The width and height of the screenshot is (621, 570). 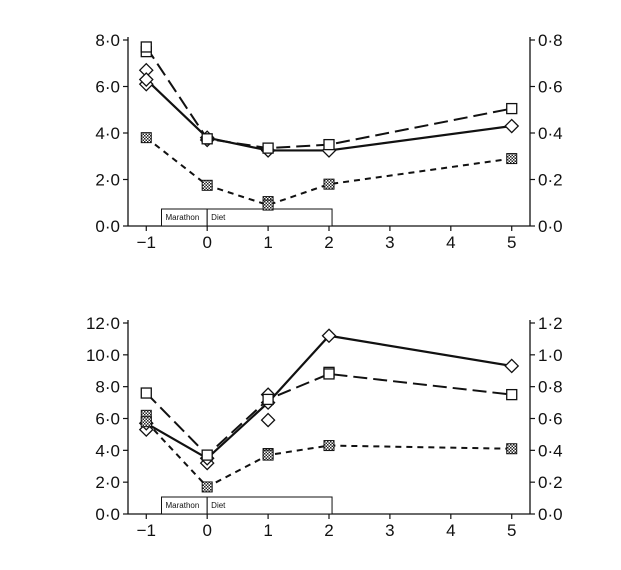 I want to click on panel-b-y-tick-label: 6·0, so click(x=107, y=419).